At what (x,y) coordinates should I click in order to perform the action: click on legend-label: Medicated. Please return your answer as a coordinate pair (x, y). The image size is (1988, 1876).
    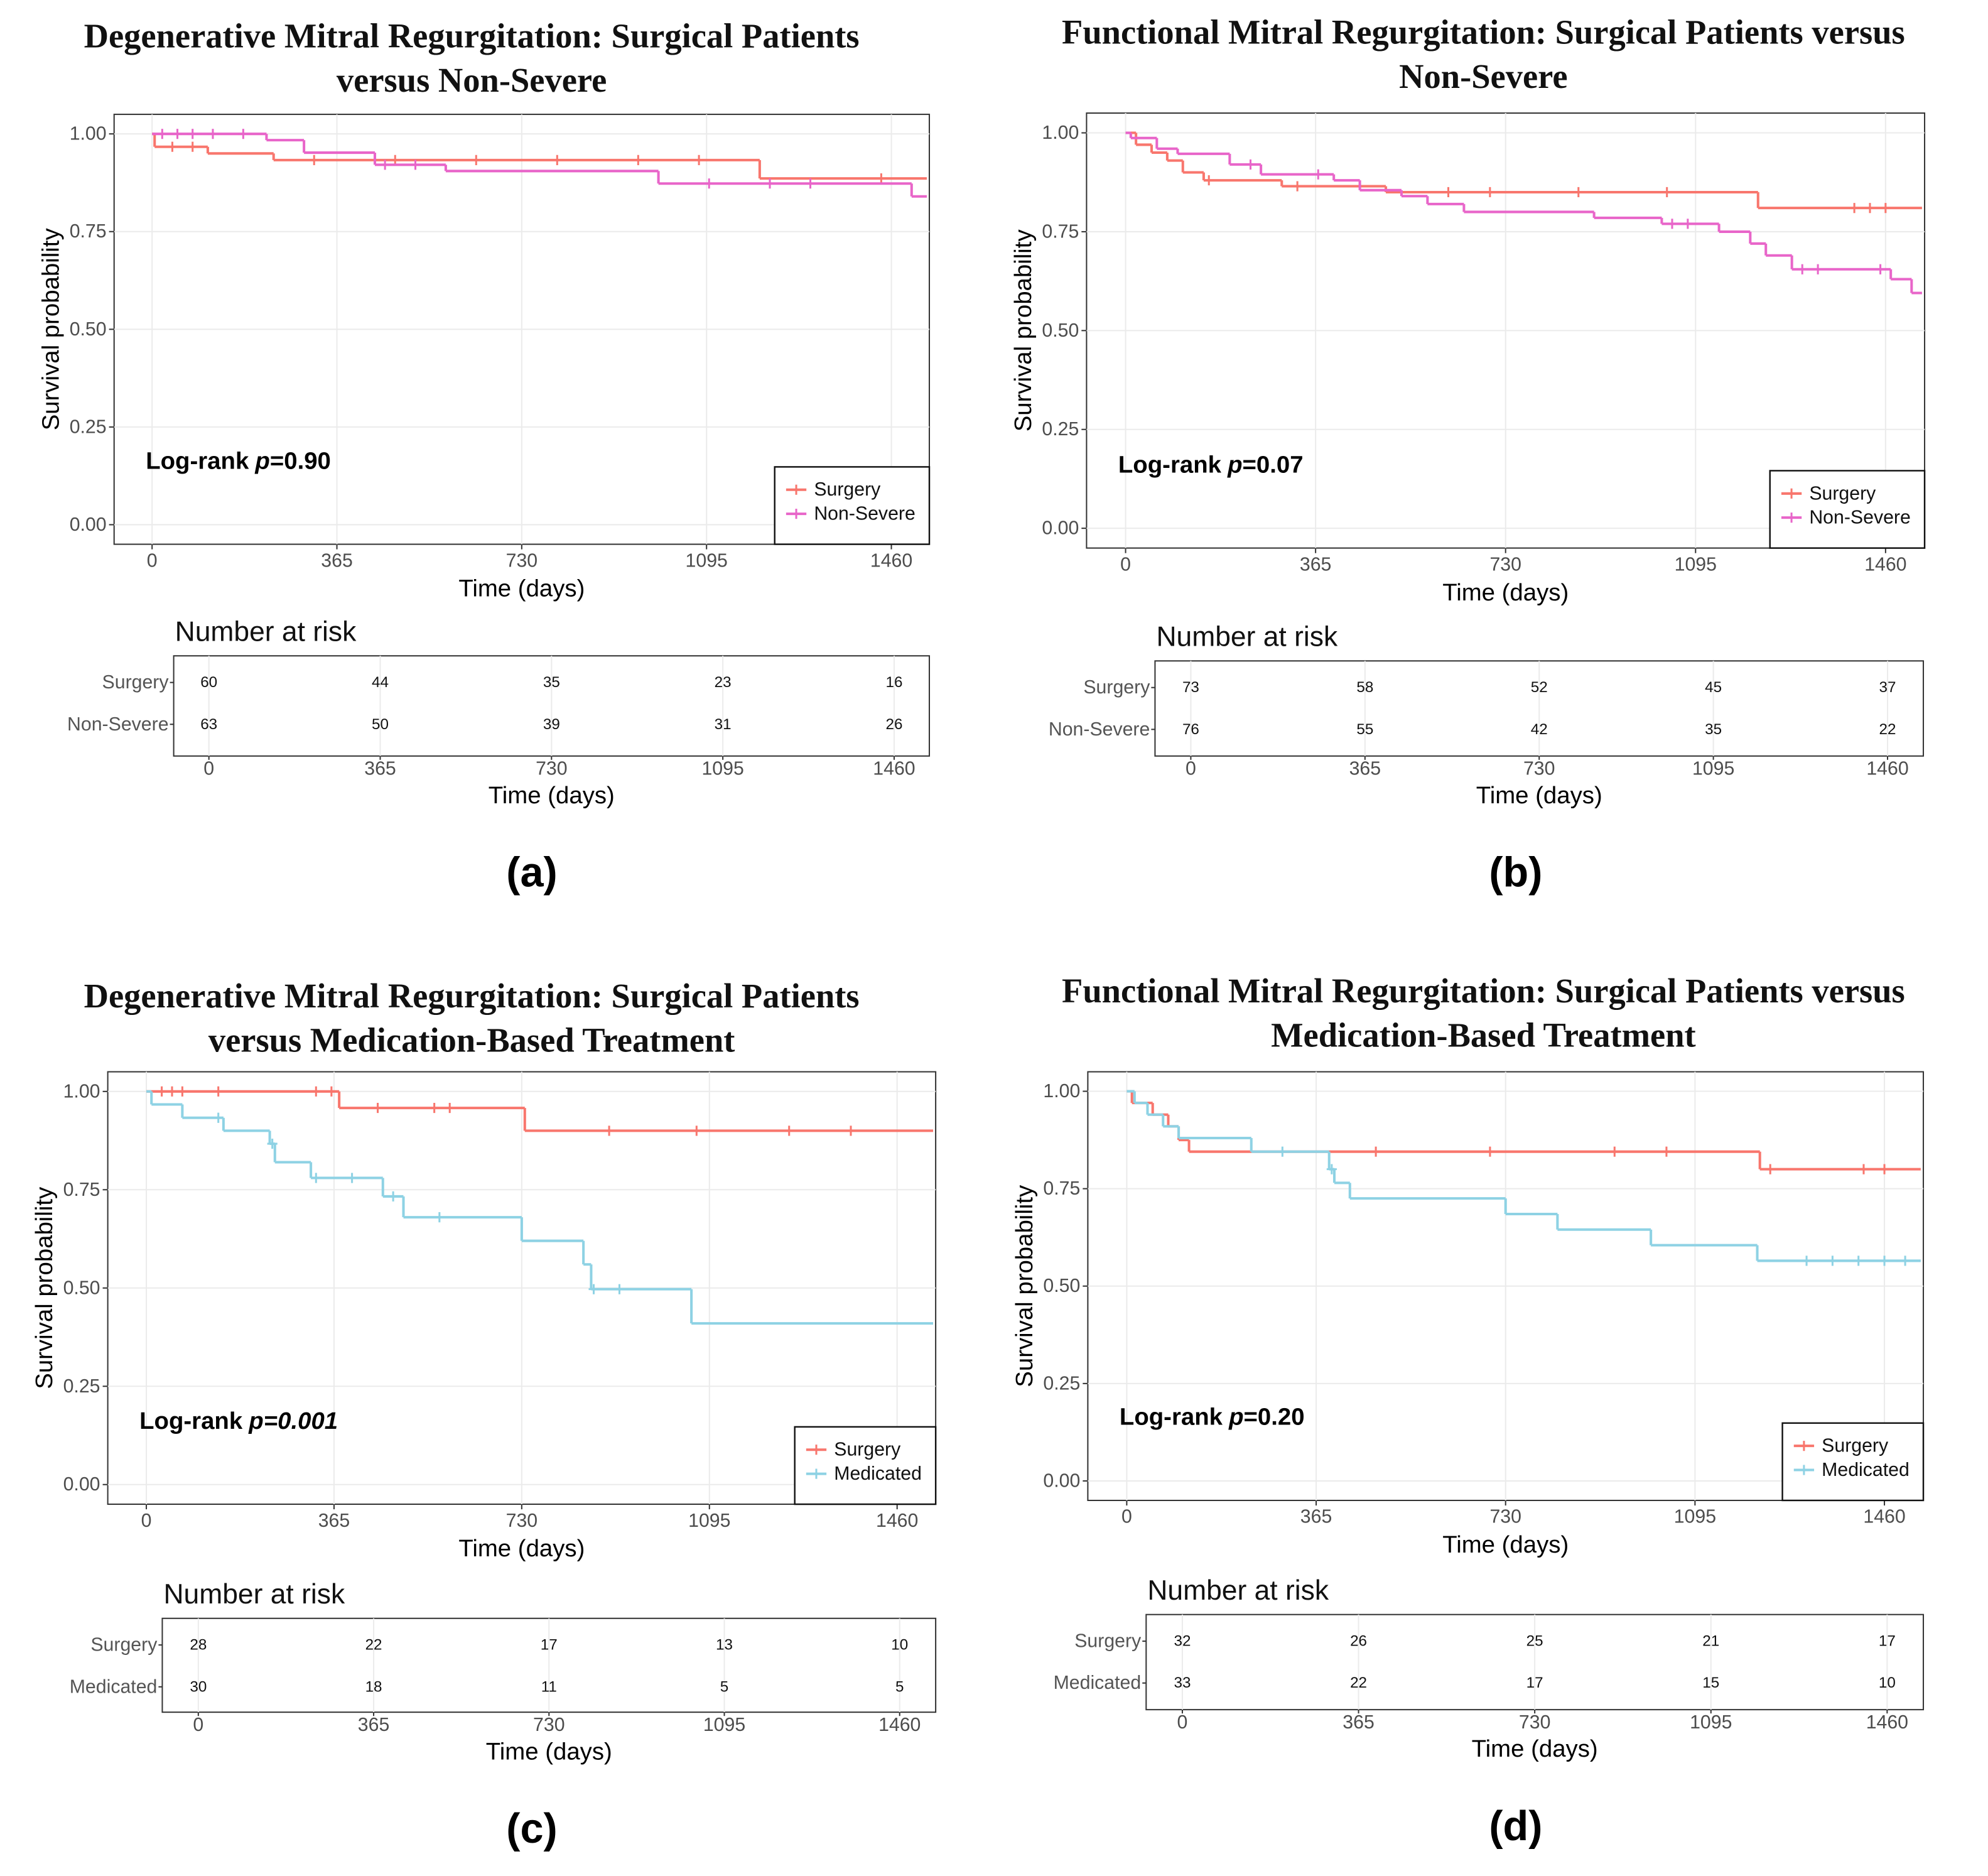
    Looking at the image, I should click on (1866, 1470).